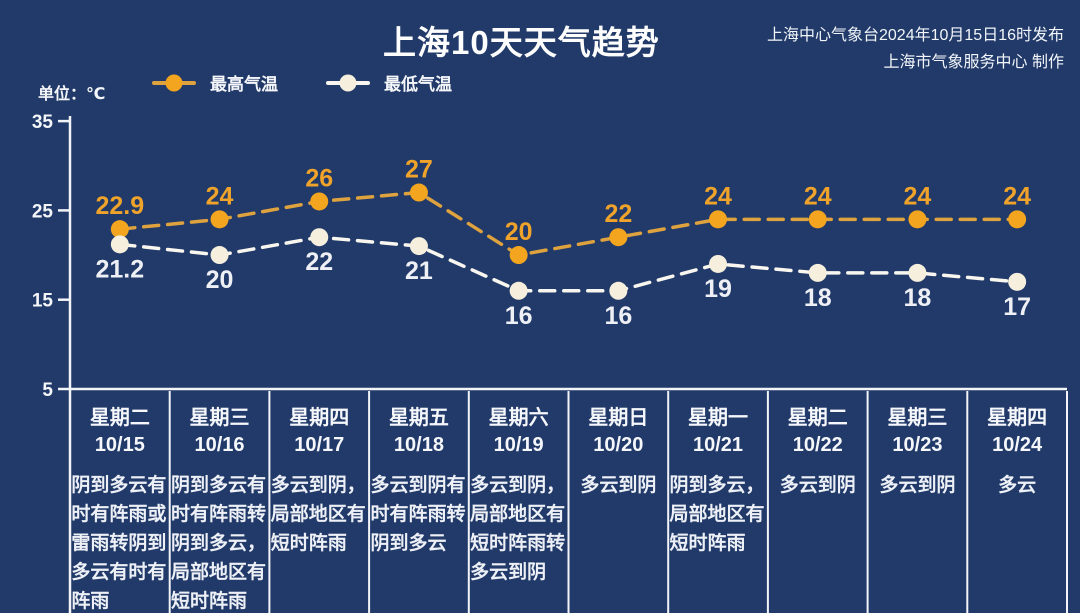 This screenshot has width=1080, height=613. Describe the element at coordinates (521, 42) in the screenshot. I see `page-title: 上海10天天气趋势` at that location.